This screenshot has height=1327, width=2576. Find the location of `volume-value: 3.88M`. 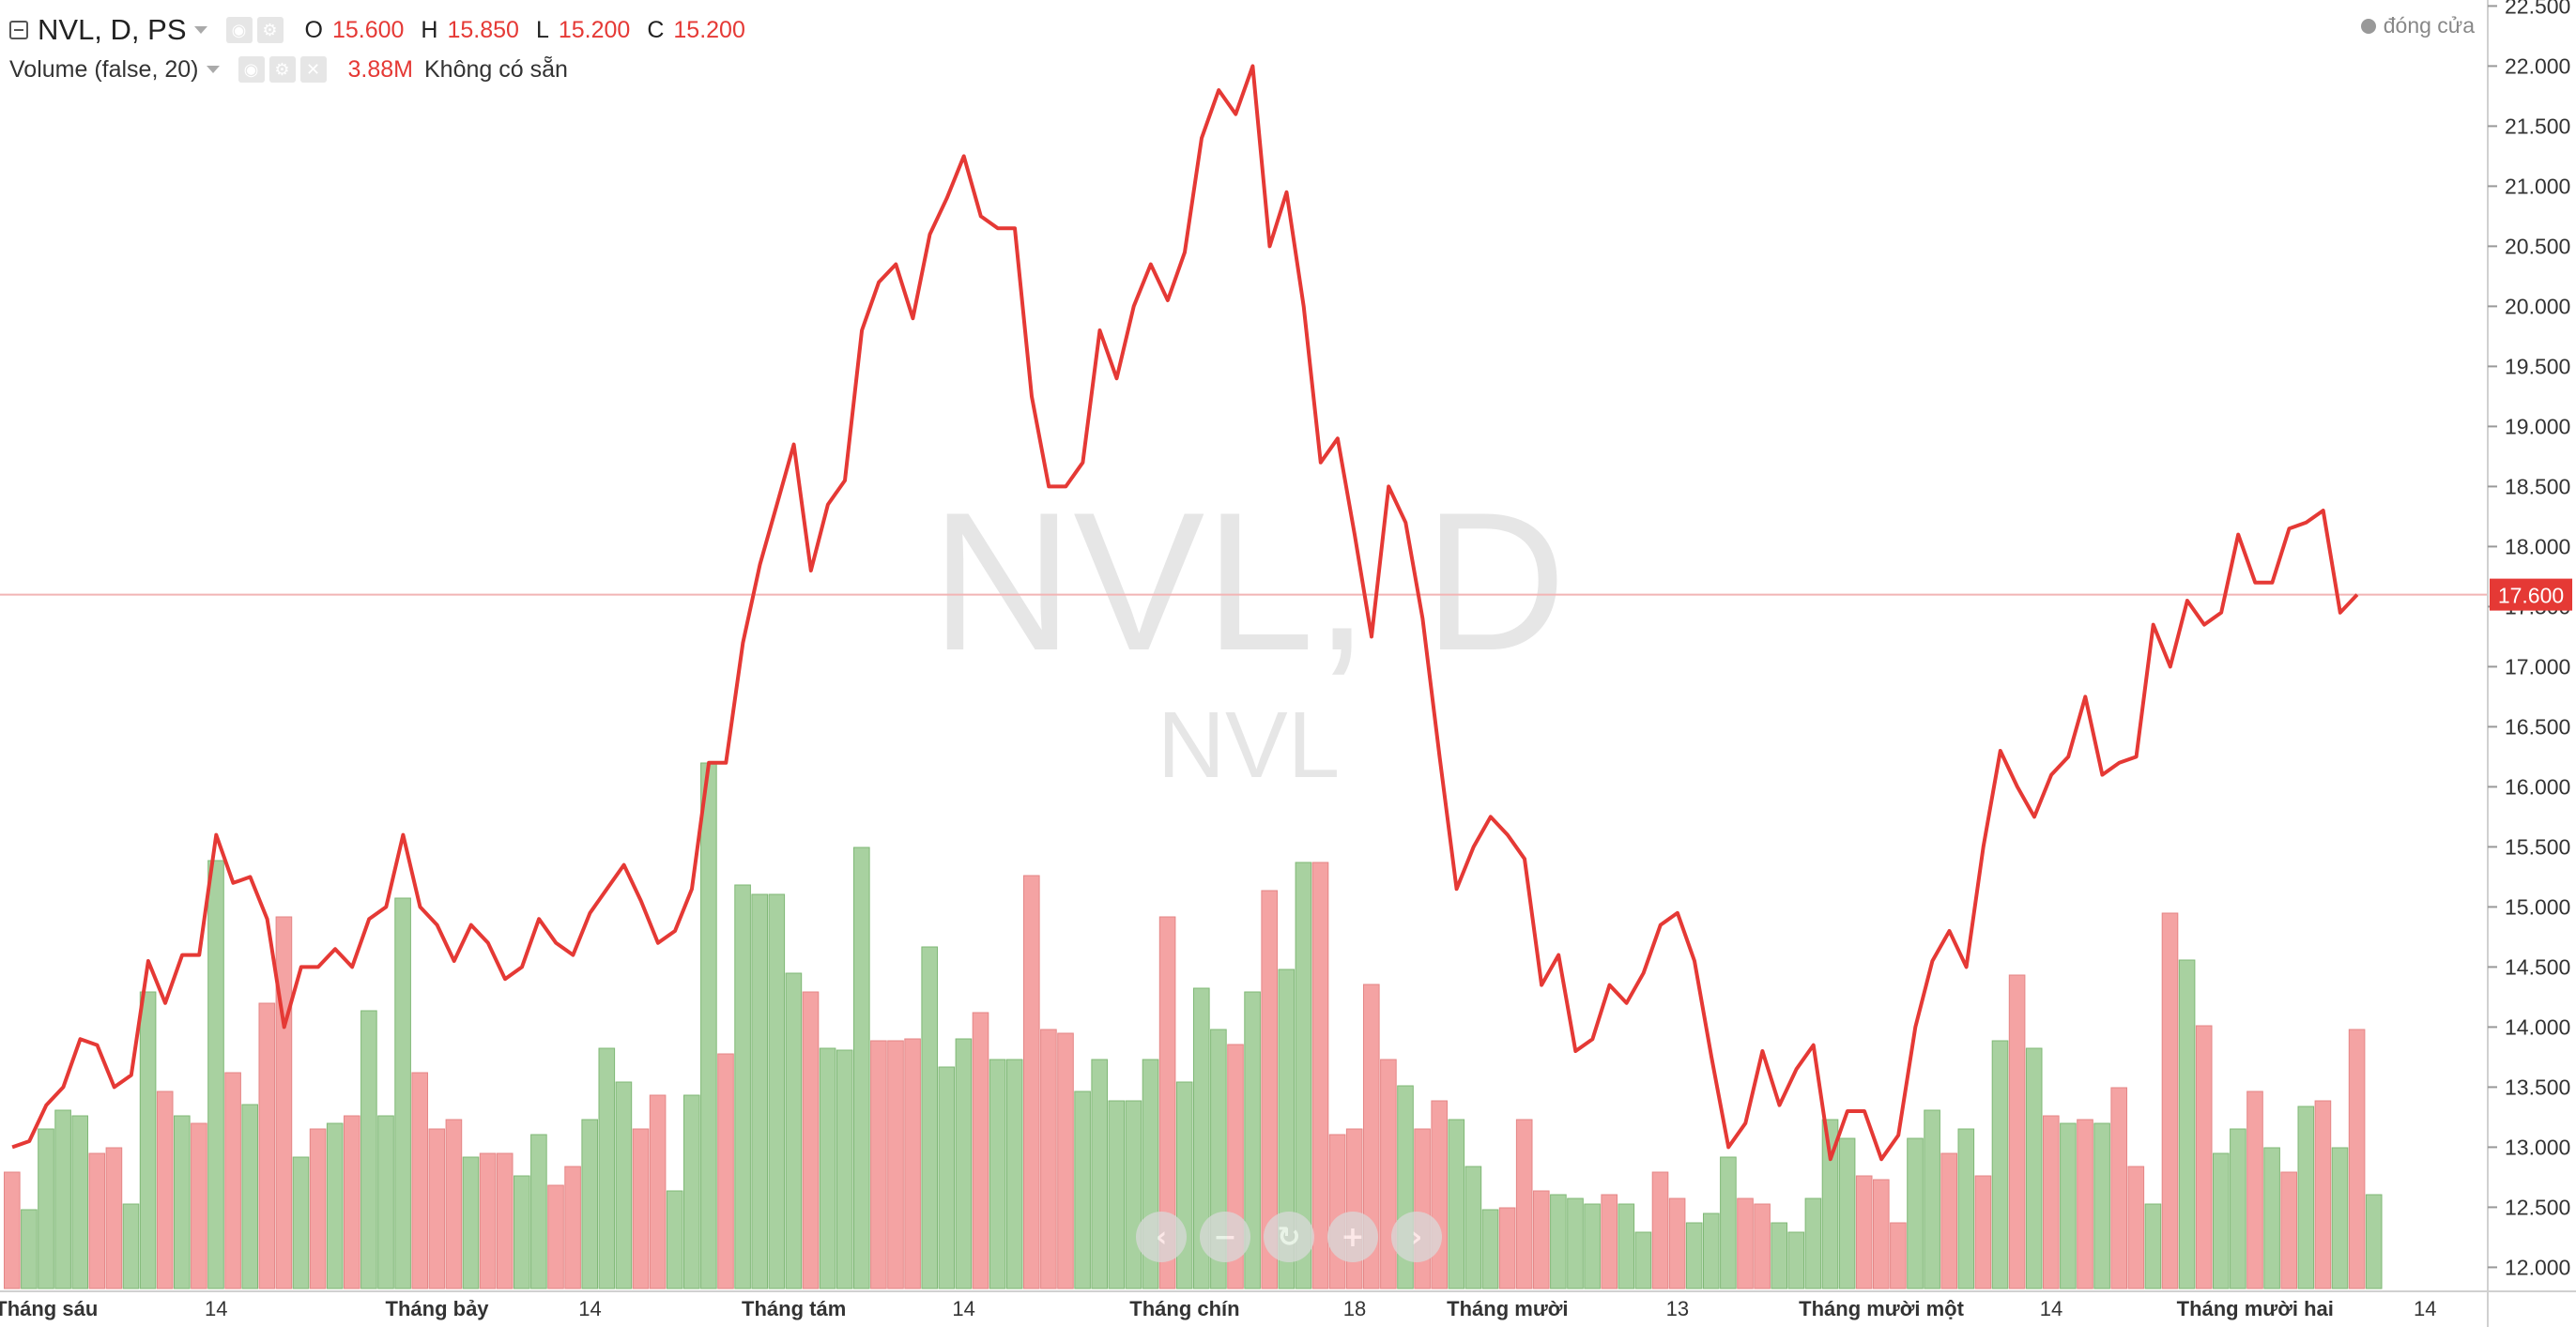

volume-value: 3.88M is located at coordinates (380, 69).